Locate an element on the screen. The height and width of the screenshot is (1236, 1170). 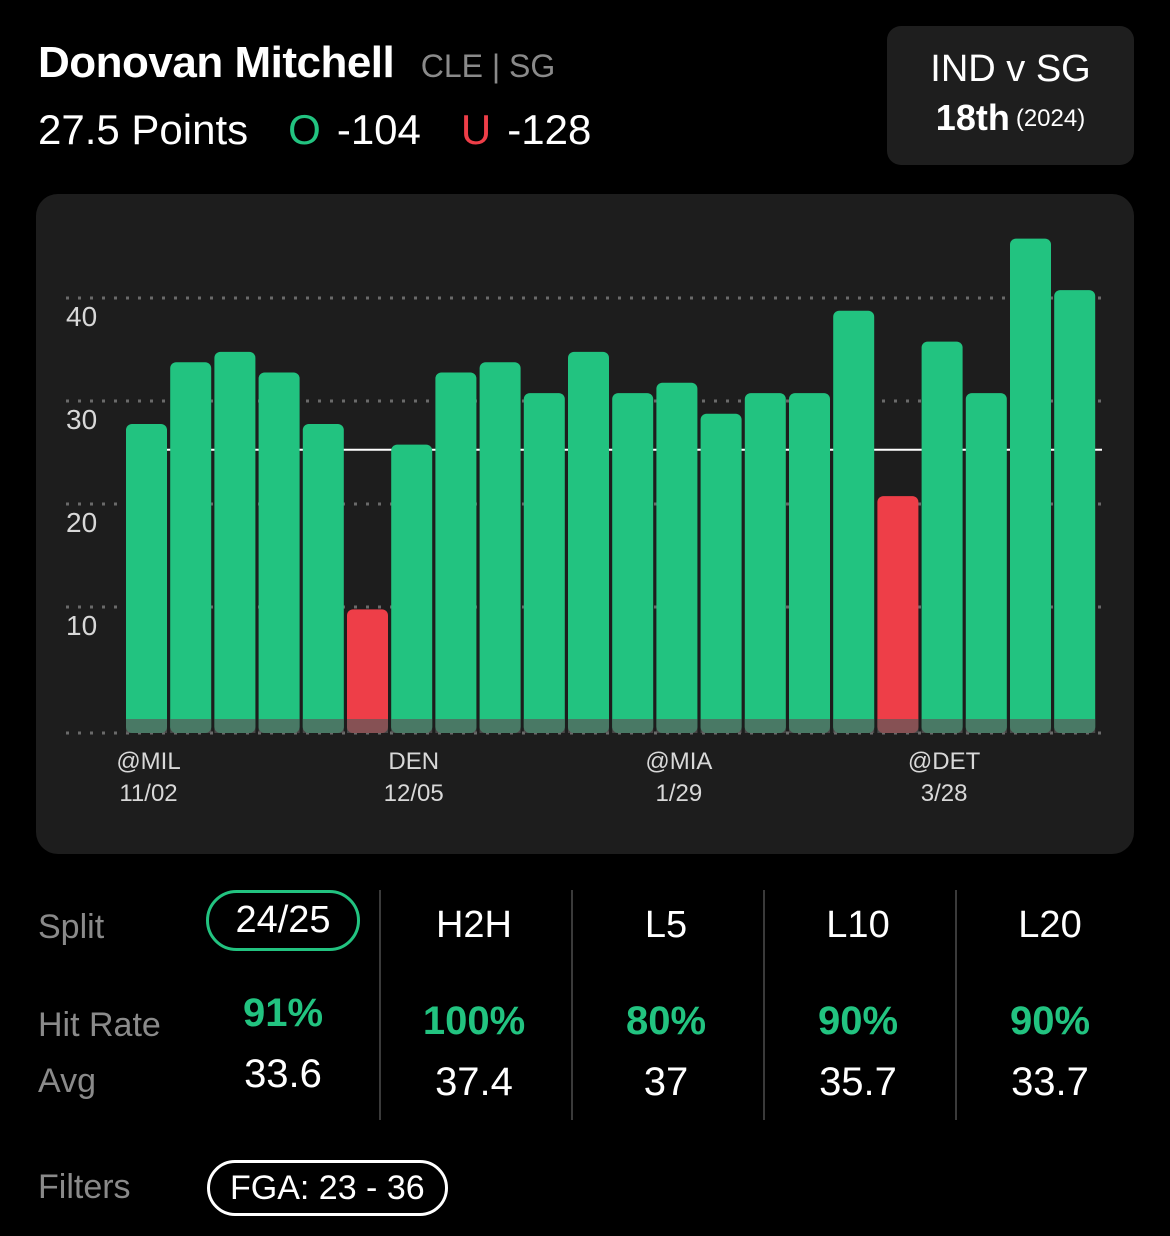
split-tab-season: 24/25 is located at coordinates (283, 920).